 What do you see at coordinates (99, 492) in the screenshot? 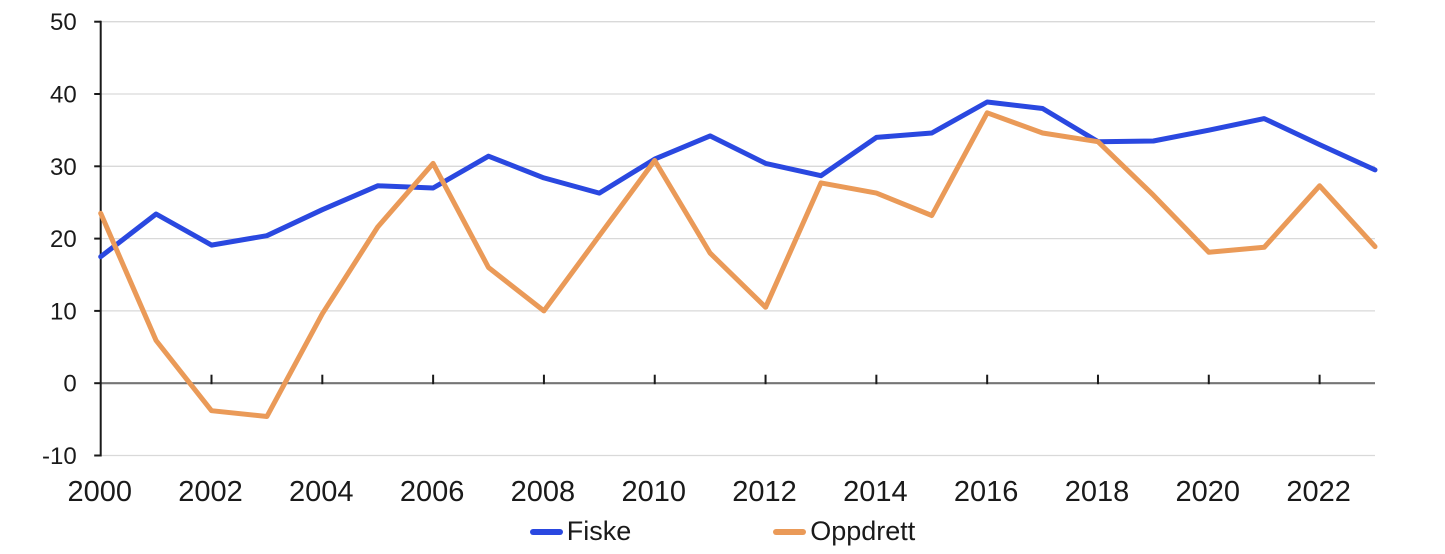
I see `x-tick-label: 2000` at bounding box center [99, 492].